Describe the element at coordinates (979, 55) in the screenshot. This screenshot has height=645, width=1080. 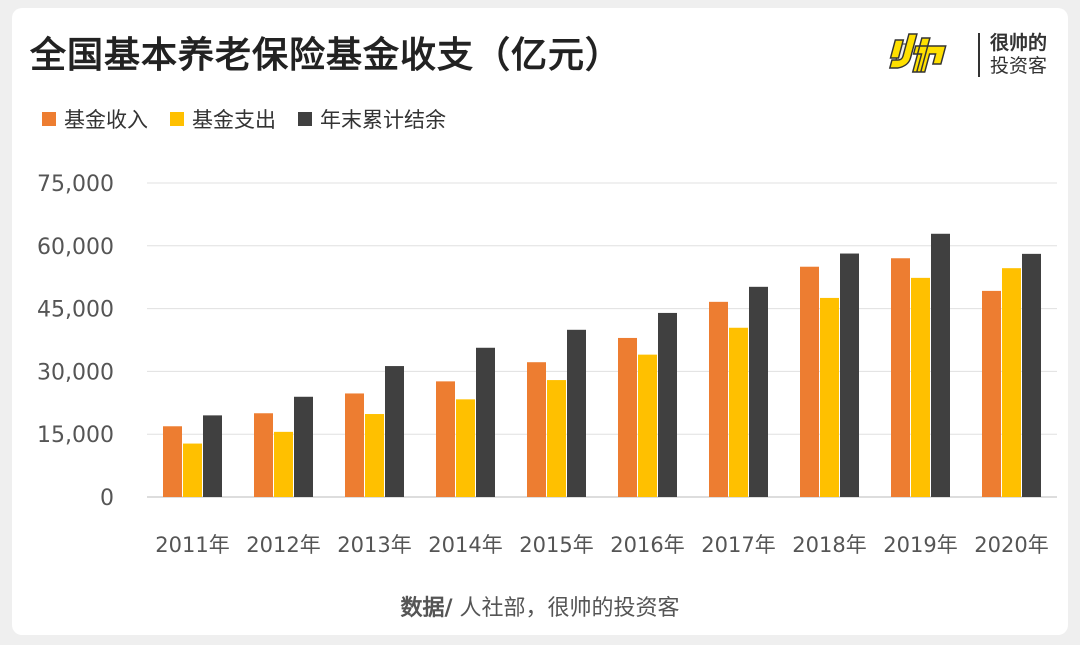
I see `logo-divider` at that location.